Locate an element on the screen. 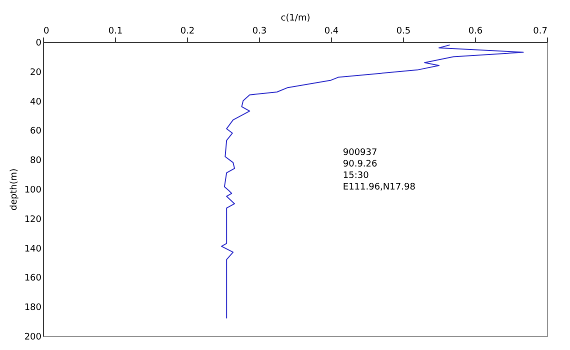 The image size is (570, 350). annotation: 15:30 is located at coordinates (356, 175).